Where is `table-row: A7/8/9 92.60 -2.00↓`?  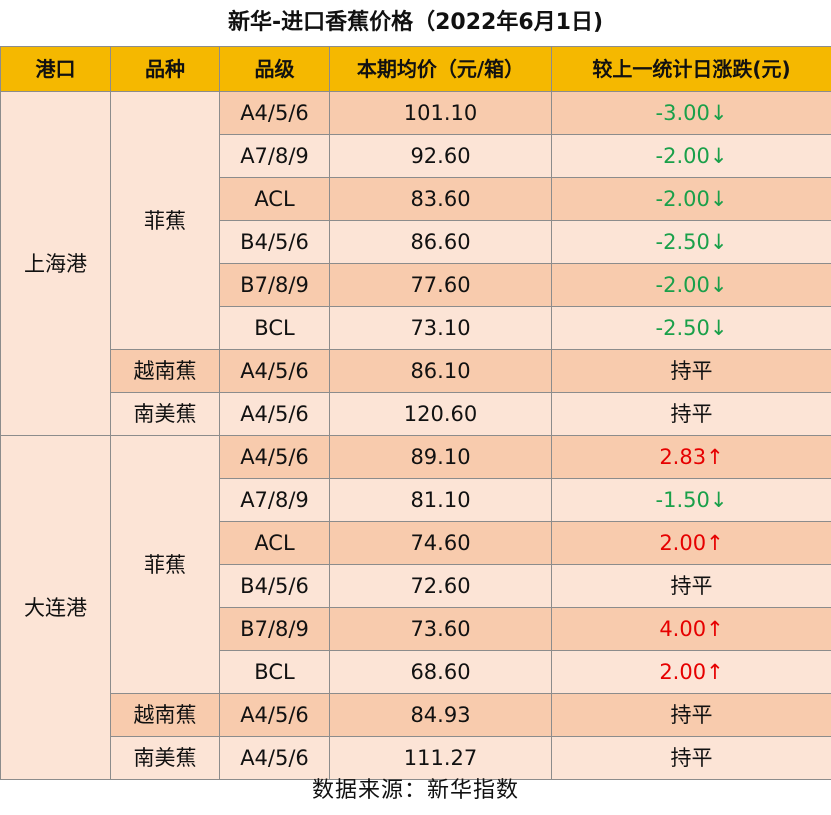
table-row: A7/8/9 92.60 -2.00↓ is located at coordinates (416, 156).